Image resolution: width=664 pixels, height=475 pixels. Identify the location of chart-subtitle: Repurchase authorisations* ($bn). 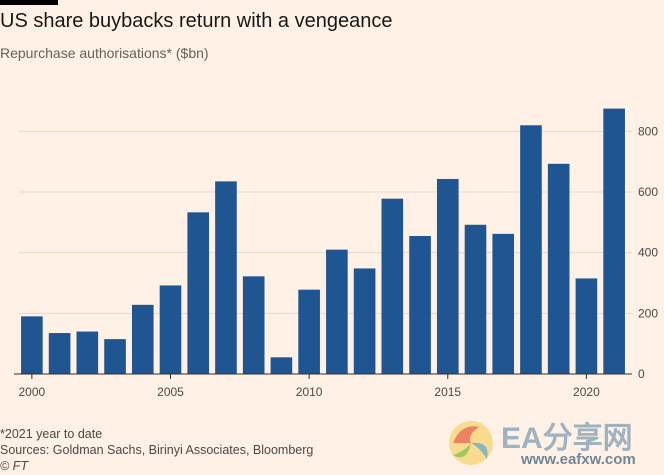
(104, 53).